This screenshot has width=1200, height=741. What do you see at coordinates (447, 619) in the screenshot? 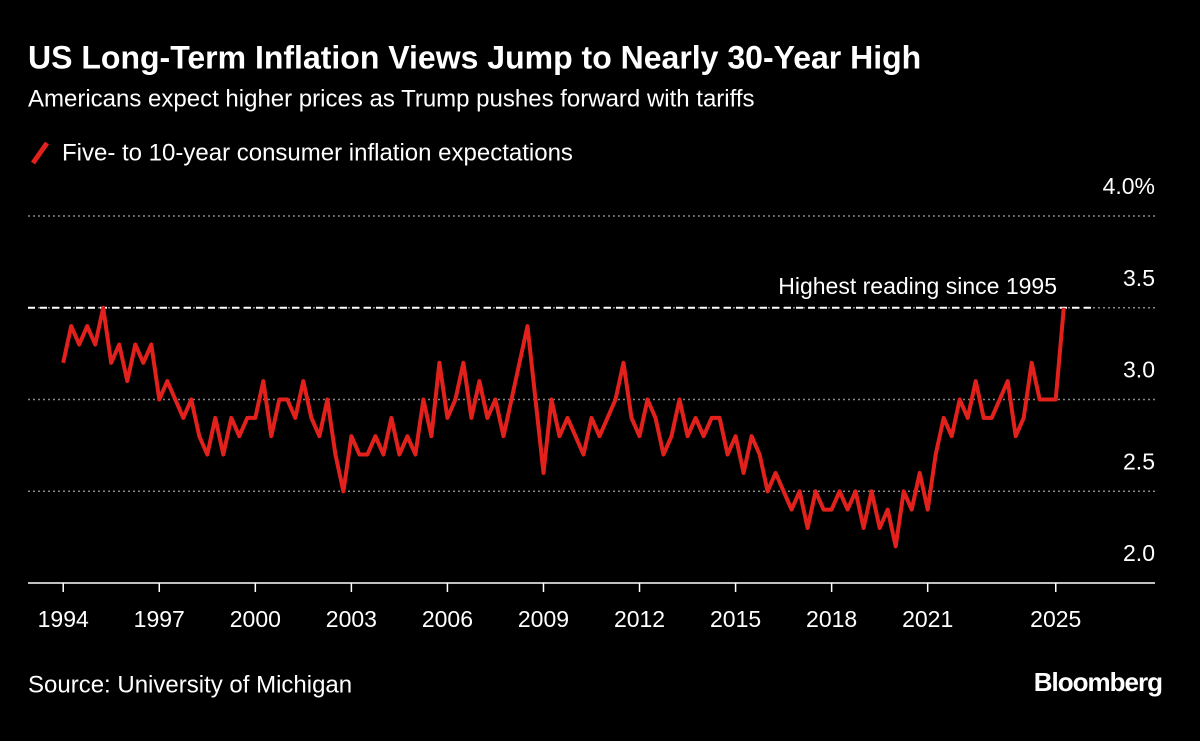
I see `x-tick-label: 2006` at bounding box center [447, 619].